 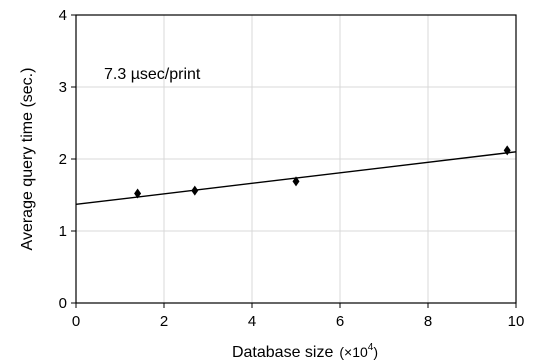 I want to click on x-axis-unit-exponent: 4, so click(x=371, y=347).